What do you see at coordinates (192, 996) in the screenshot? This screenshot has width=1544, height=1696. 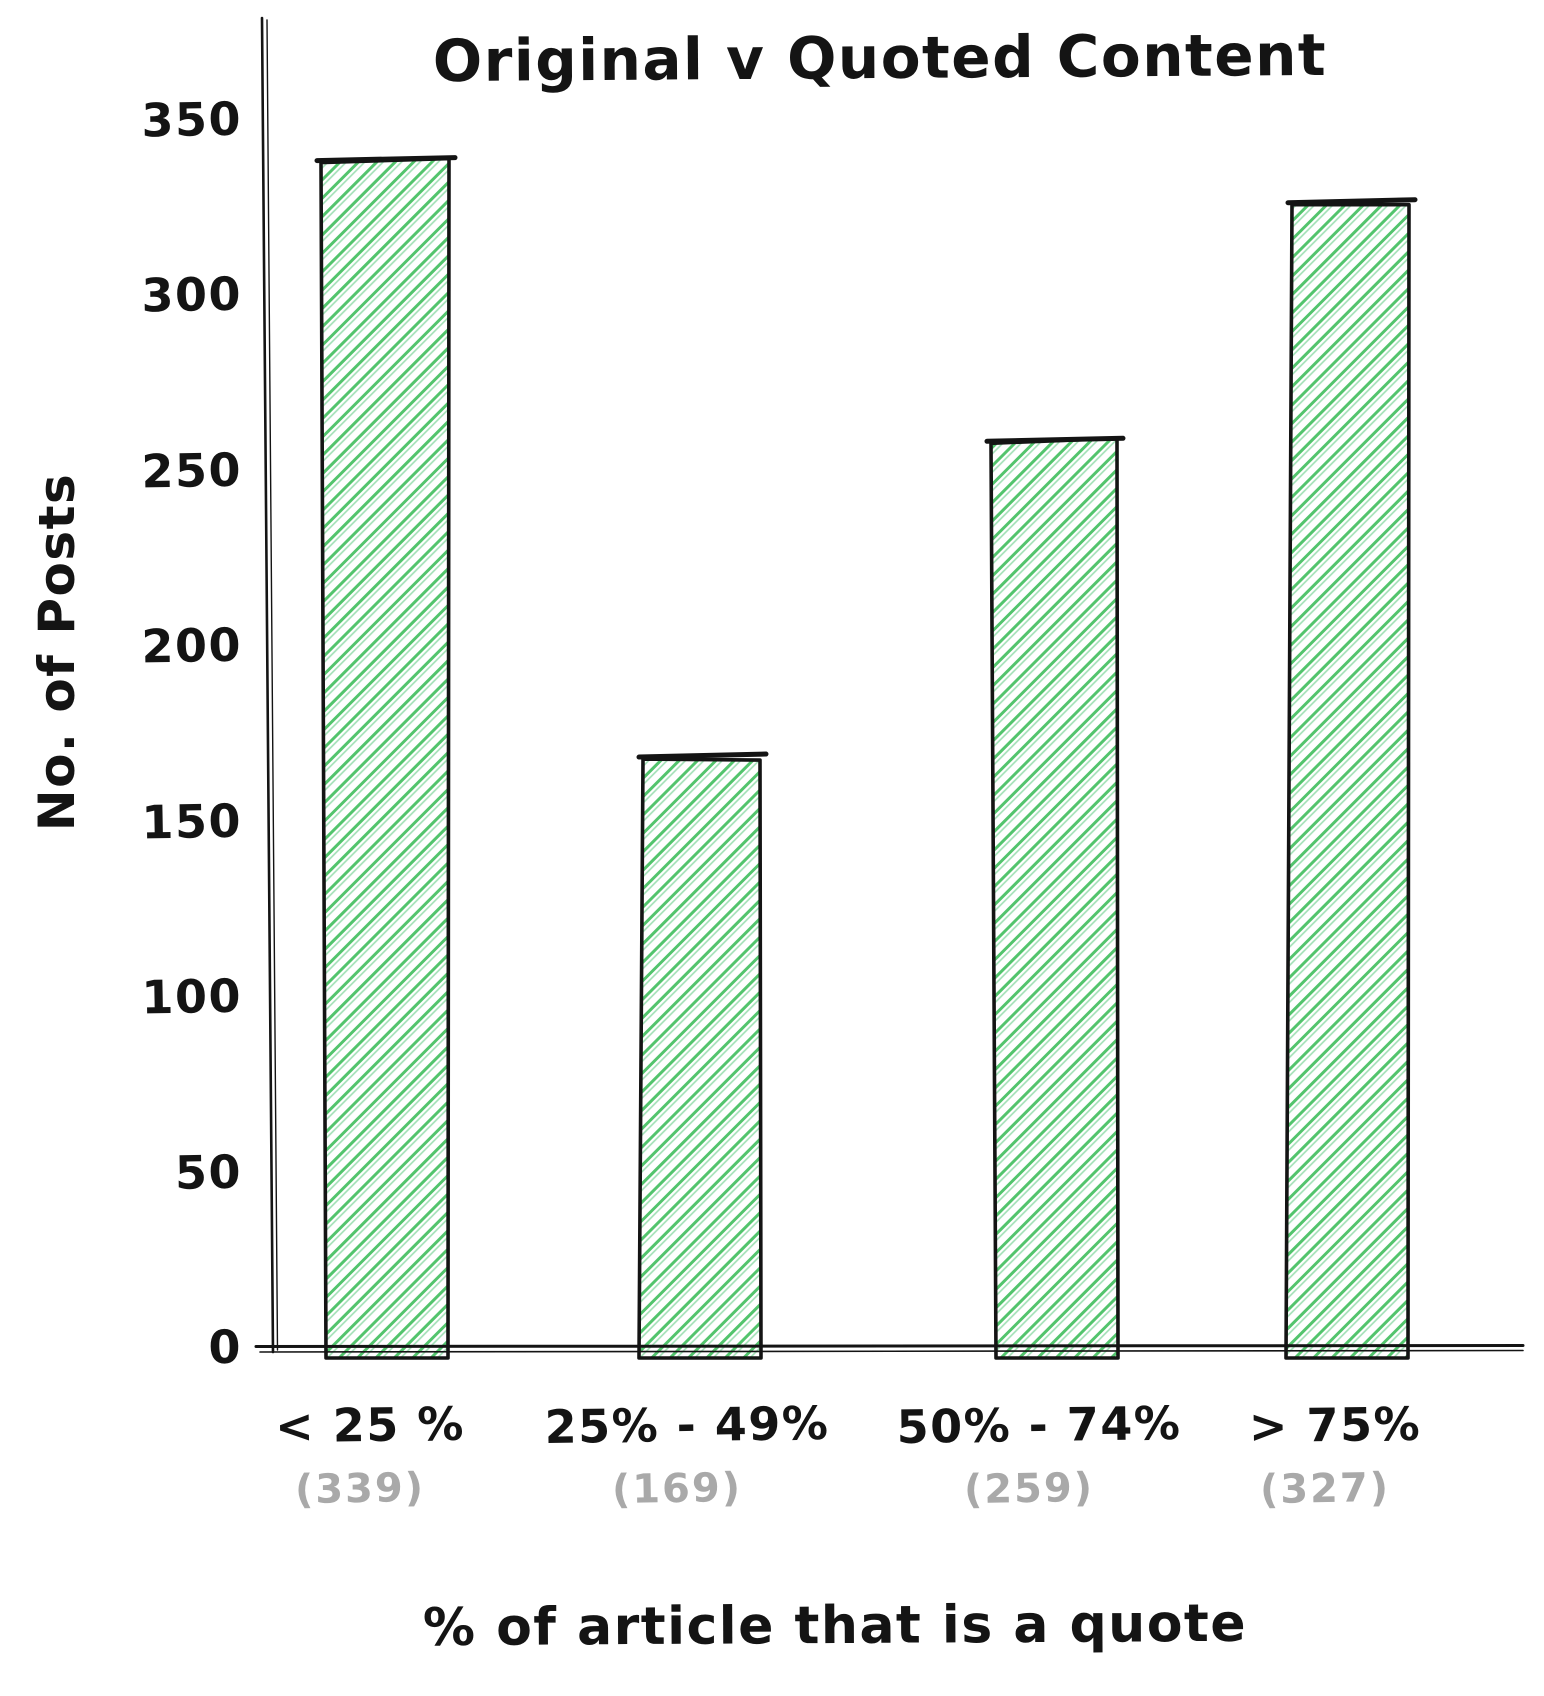 I see `y-tick-label-100: 100` at bounding box center [192, 996].